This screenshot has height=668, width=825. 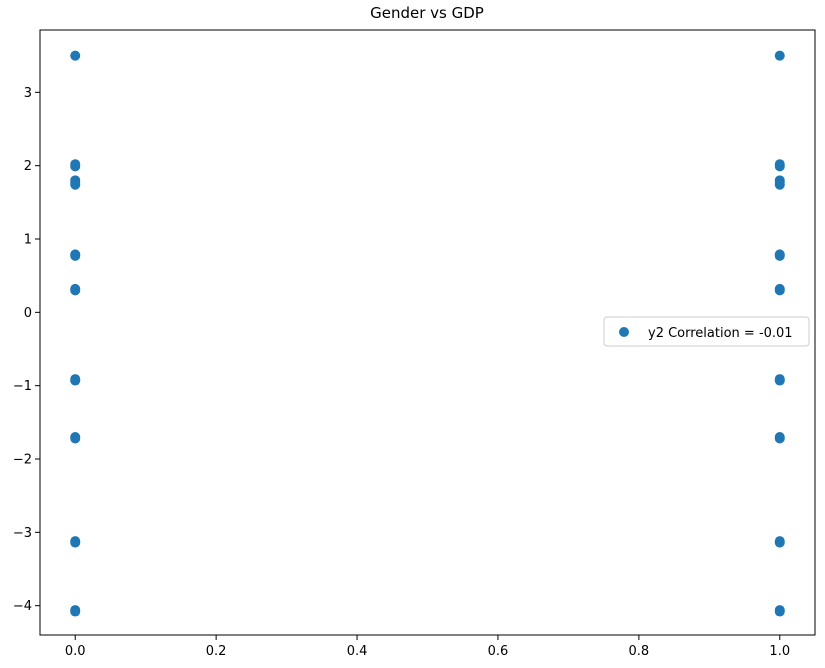 I want to click on x-tick-label: 0.0, so click(x=75, y=651).